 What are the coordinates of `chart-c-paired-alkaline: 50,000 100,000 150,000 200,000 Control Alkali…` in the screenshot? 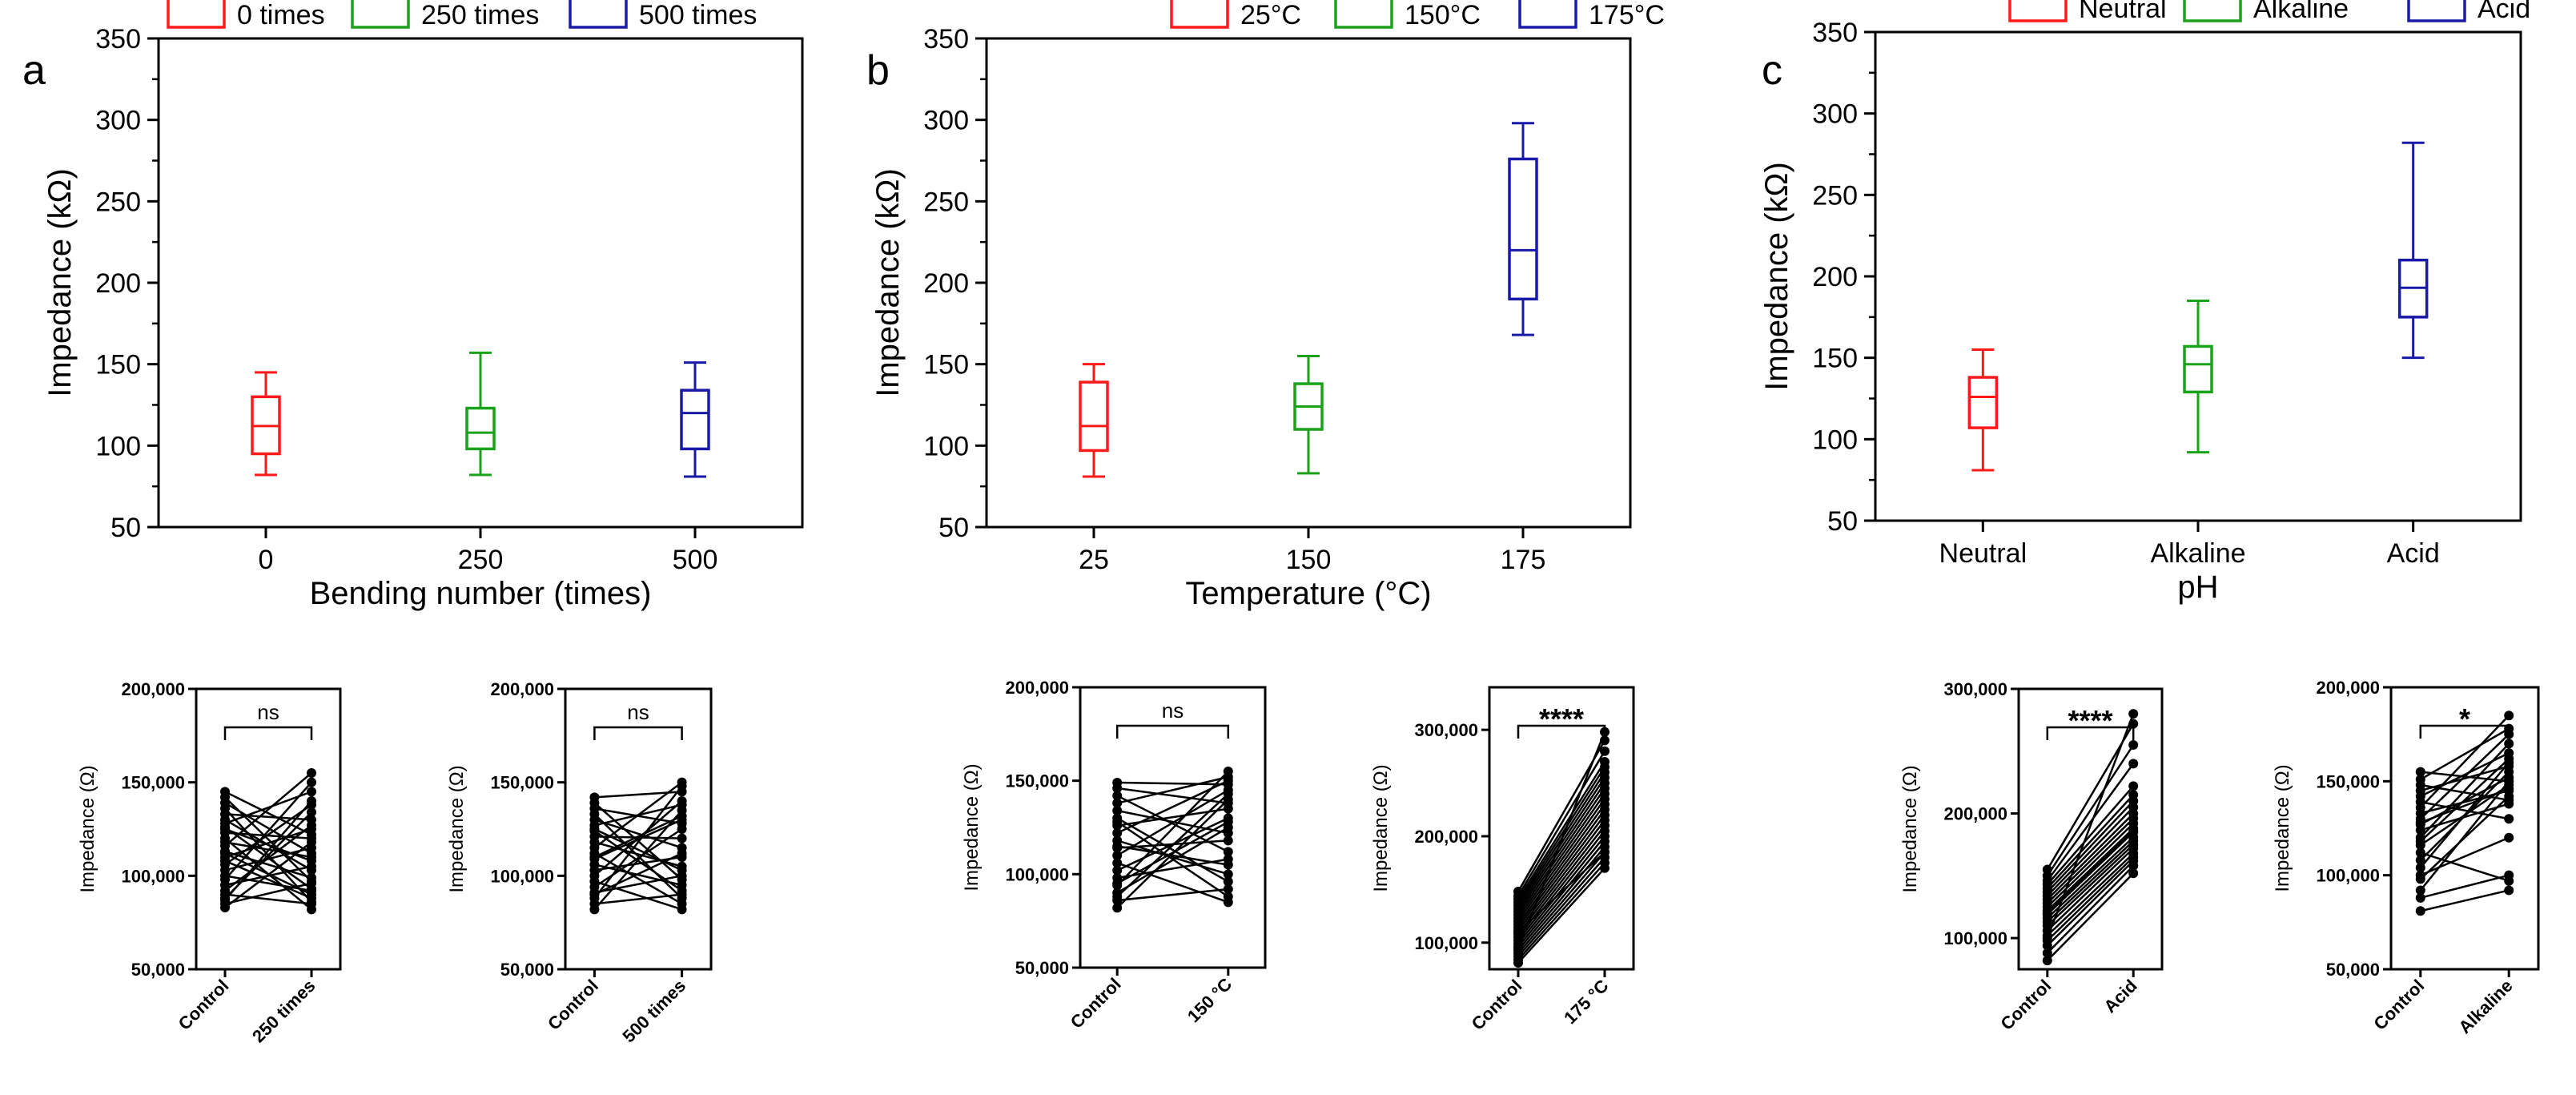 It's located at (2406, 857).